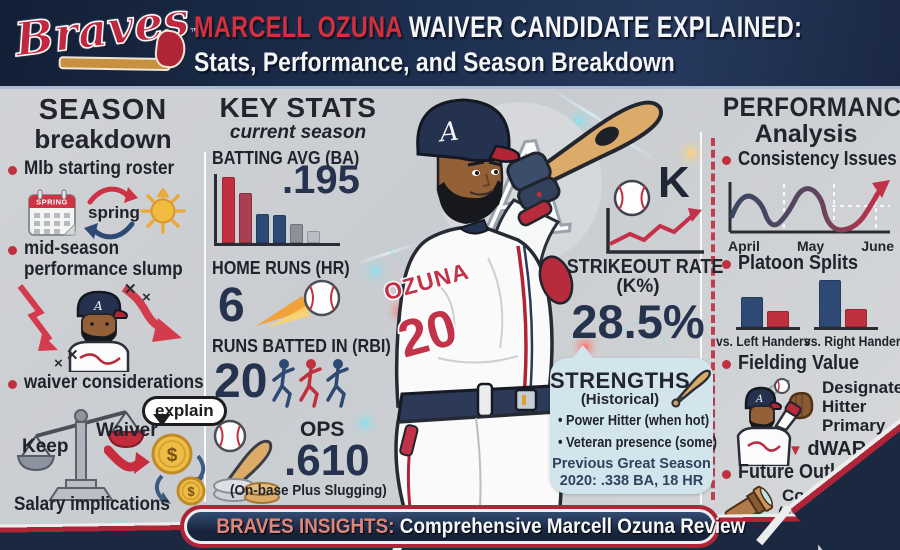 The width and height of the screenshot is (900, 550). Describe the element at coordinates (691, 388) in the screenshot. I see `bat-icon` at that location.